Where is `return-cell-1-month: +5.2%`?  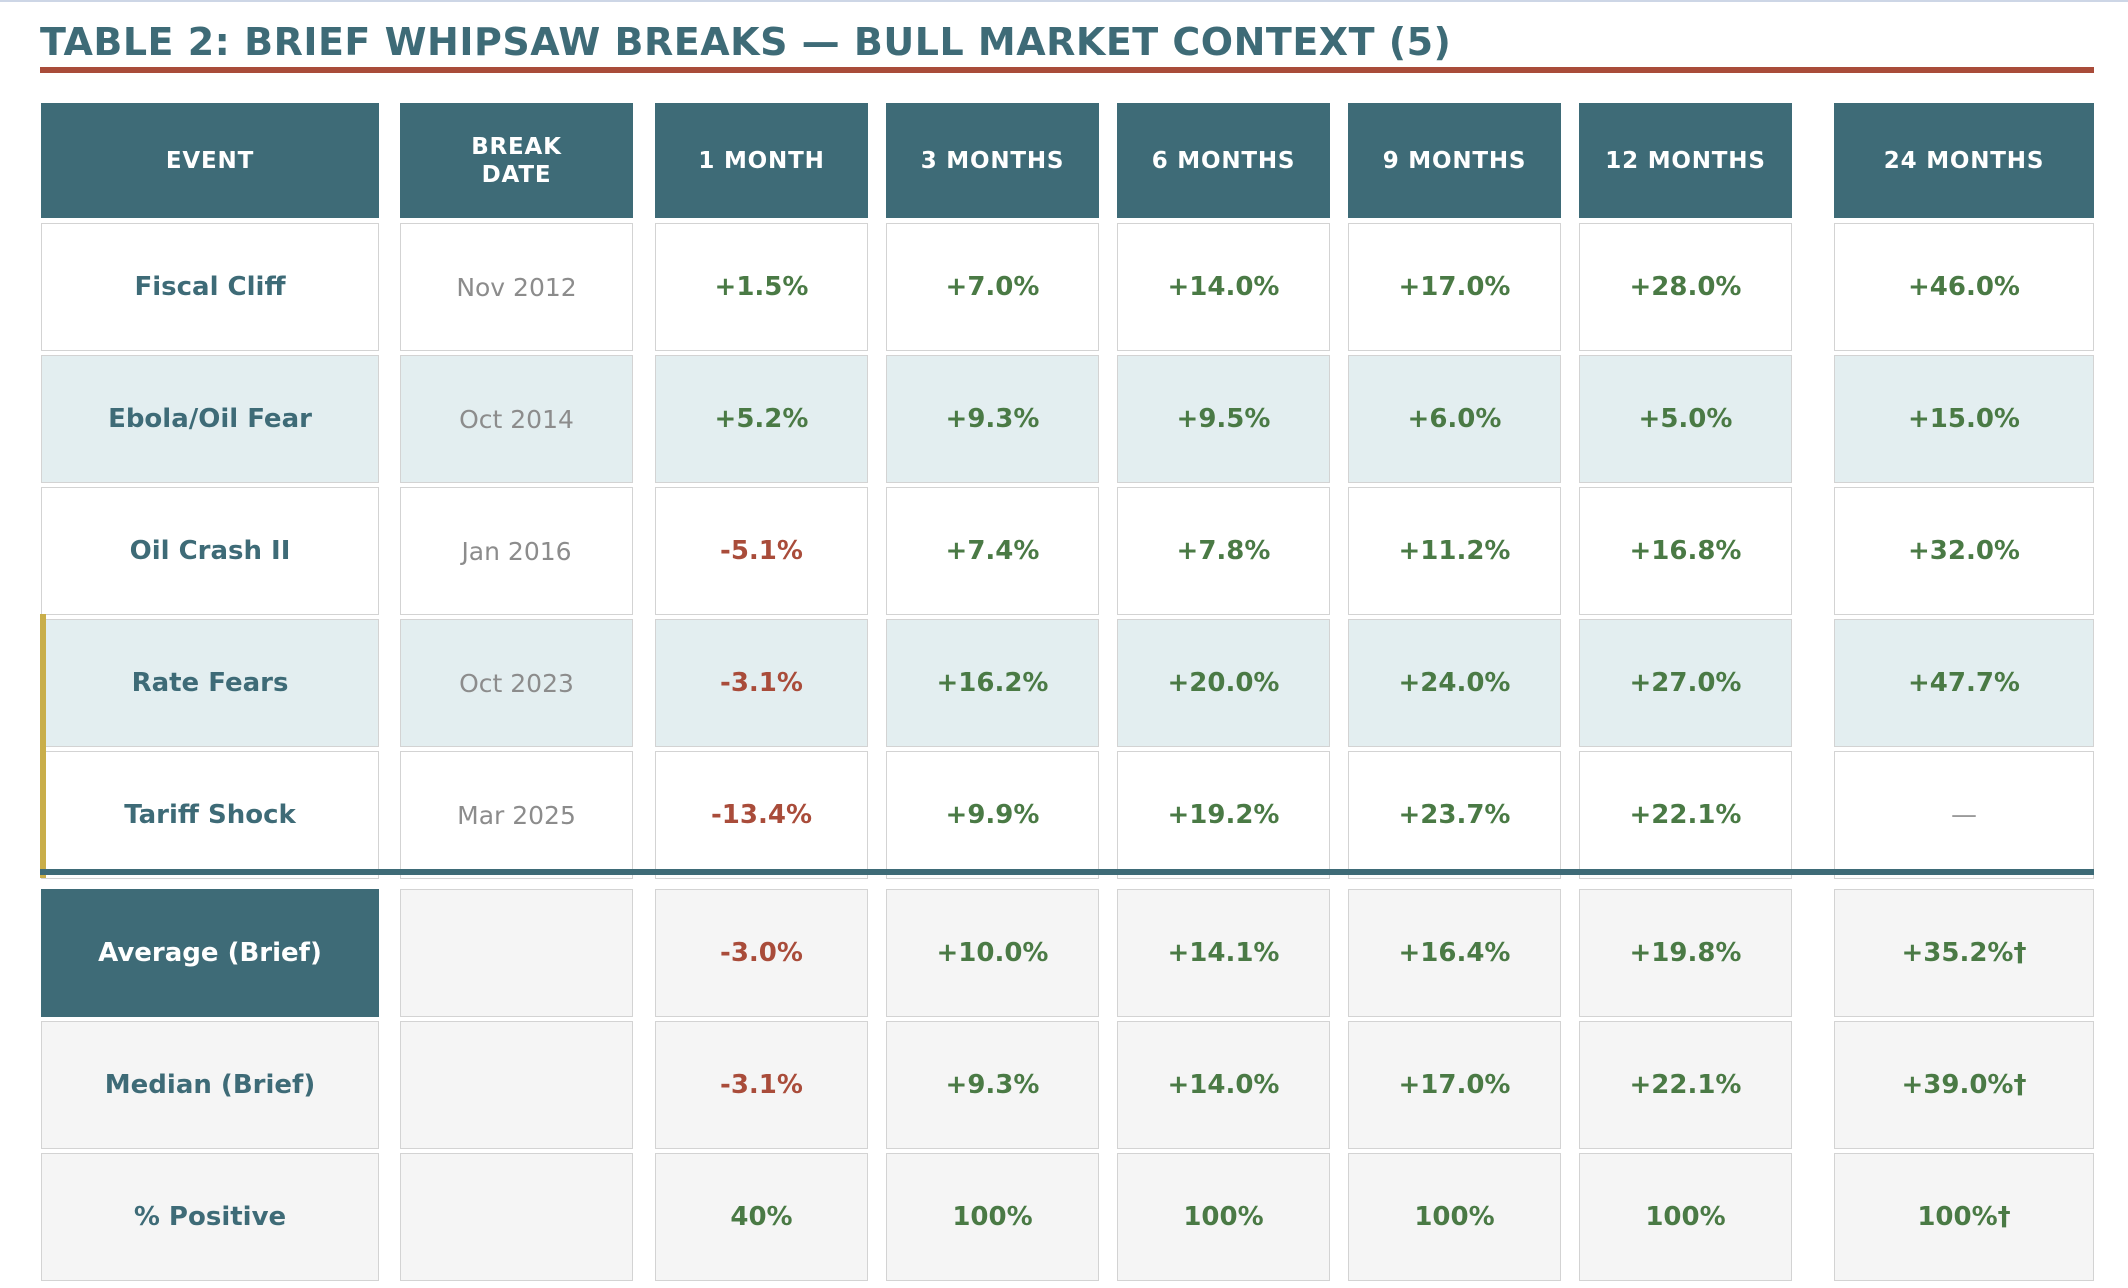
return-cell-1-month: +5.2% is located at coordinates (761, 419).